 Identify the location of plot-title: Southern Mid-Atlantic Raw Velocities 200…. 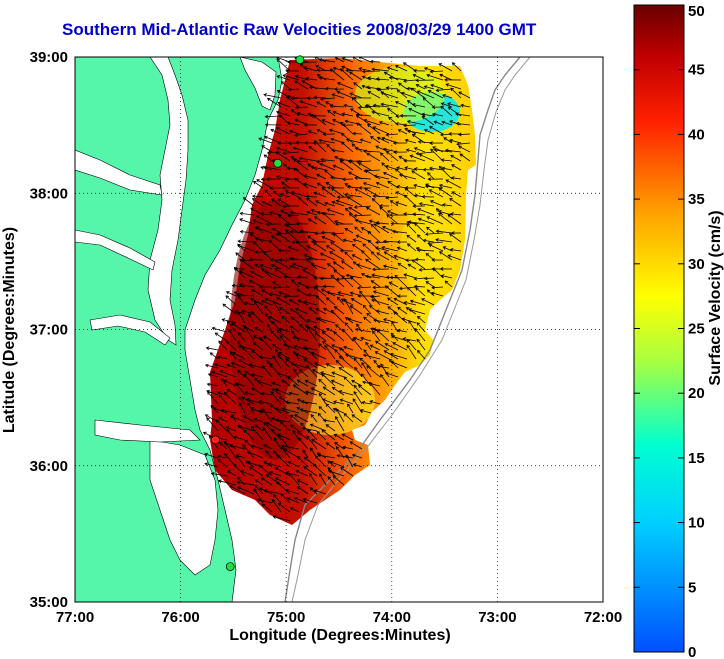
(299, 29).